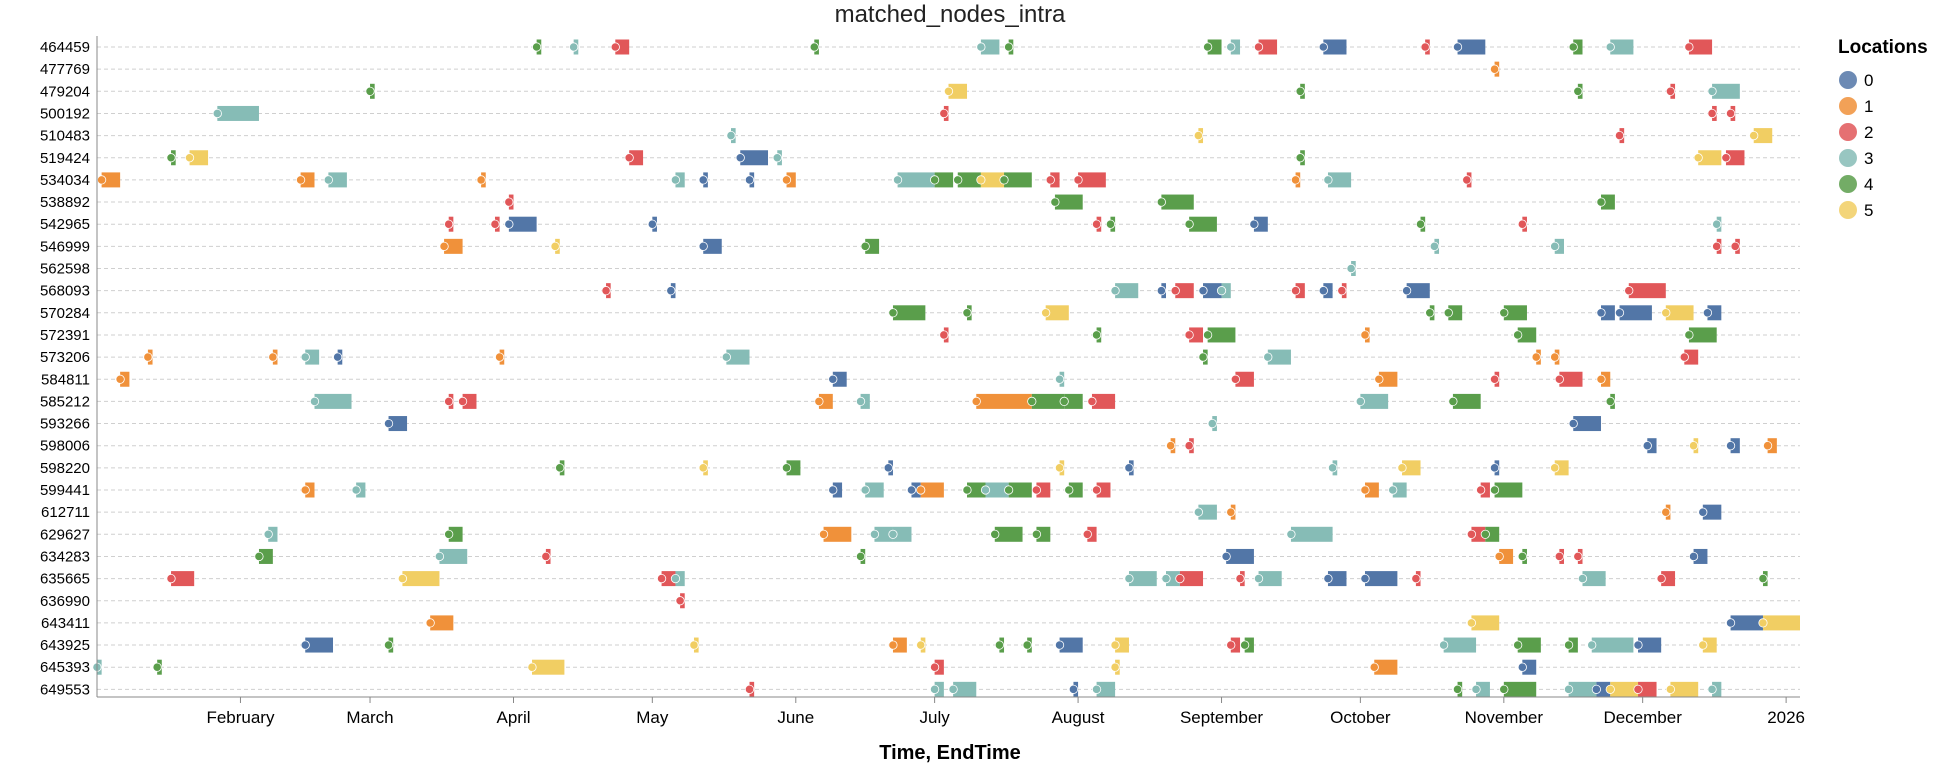  Describe the element at coordinates (1868, 132) in the screenshot. I see `legend-label: 2` at that location.